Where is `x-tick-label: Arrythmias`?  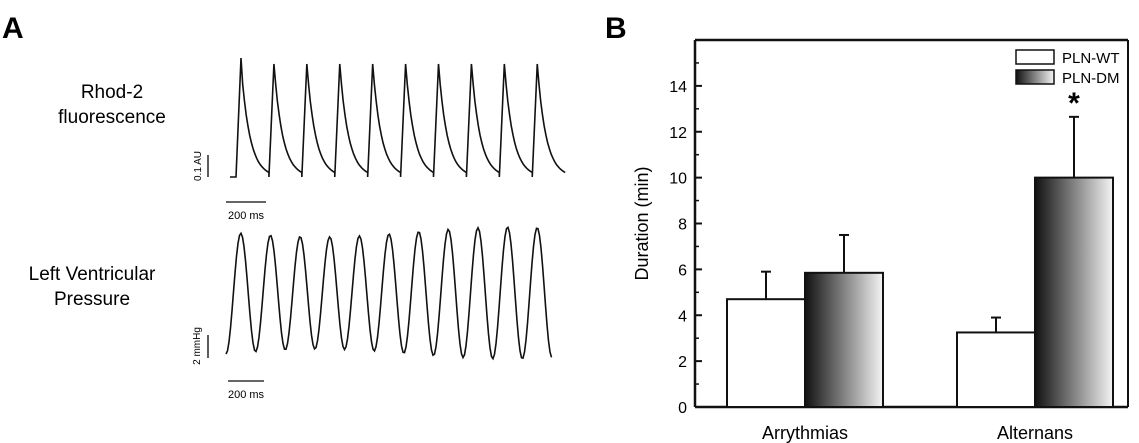
x-tick-label: Arrythmias is located at coordinates (805, 433).